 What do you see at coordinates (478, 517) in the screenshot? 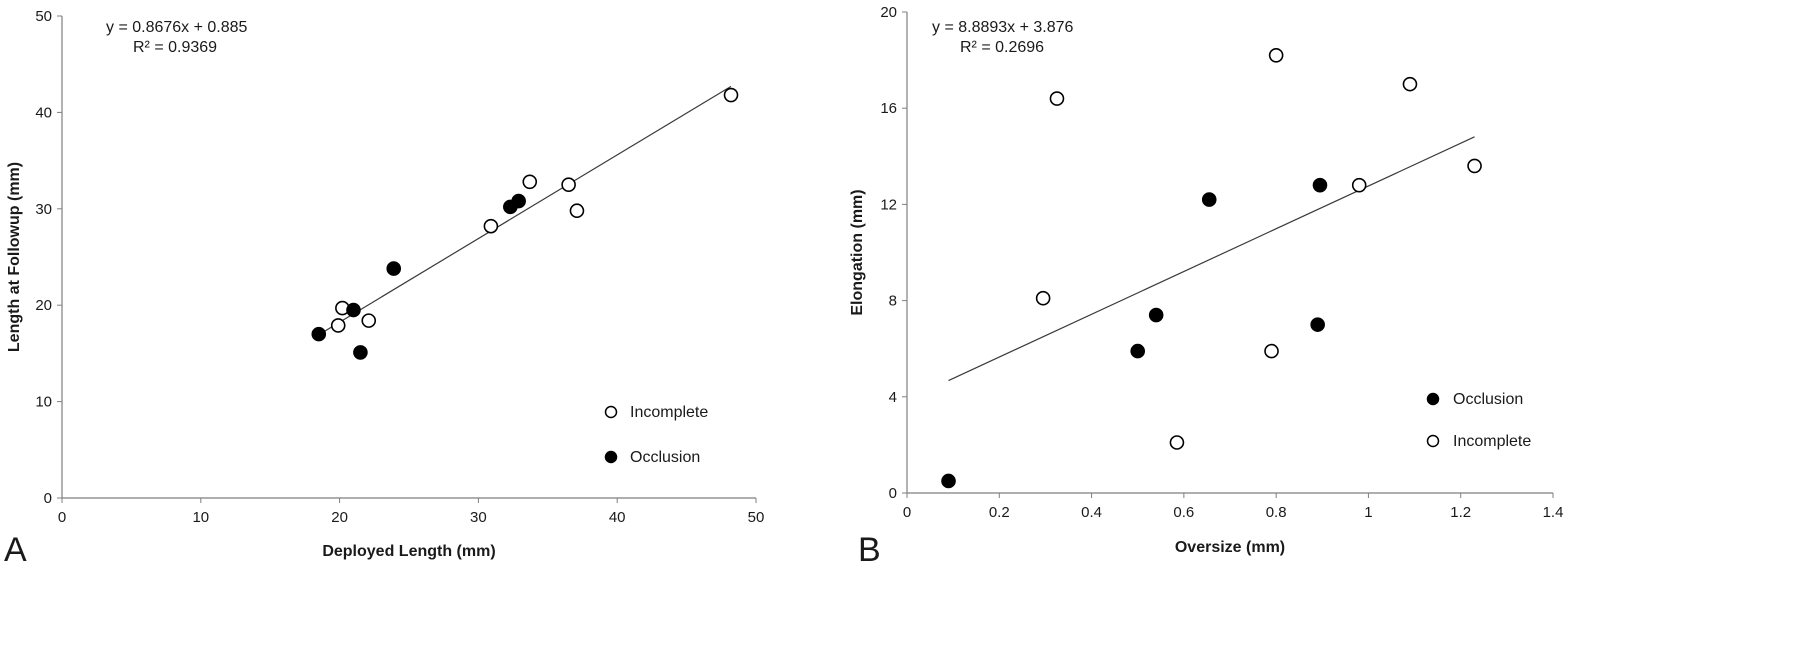
I see `charta-x-tick-label: 30` at bounding box center [478, 517].